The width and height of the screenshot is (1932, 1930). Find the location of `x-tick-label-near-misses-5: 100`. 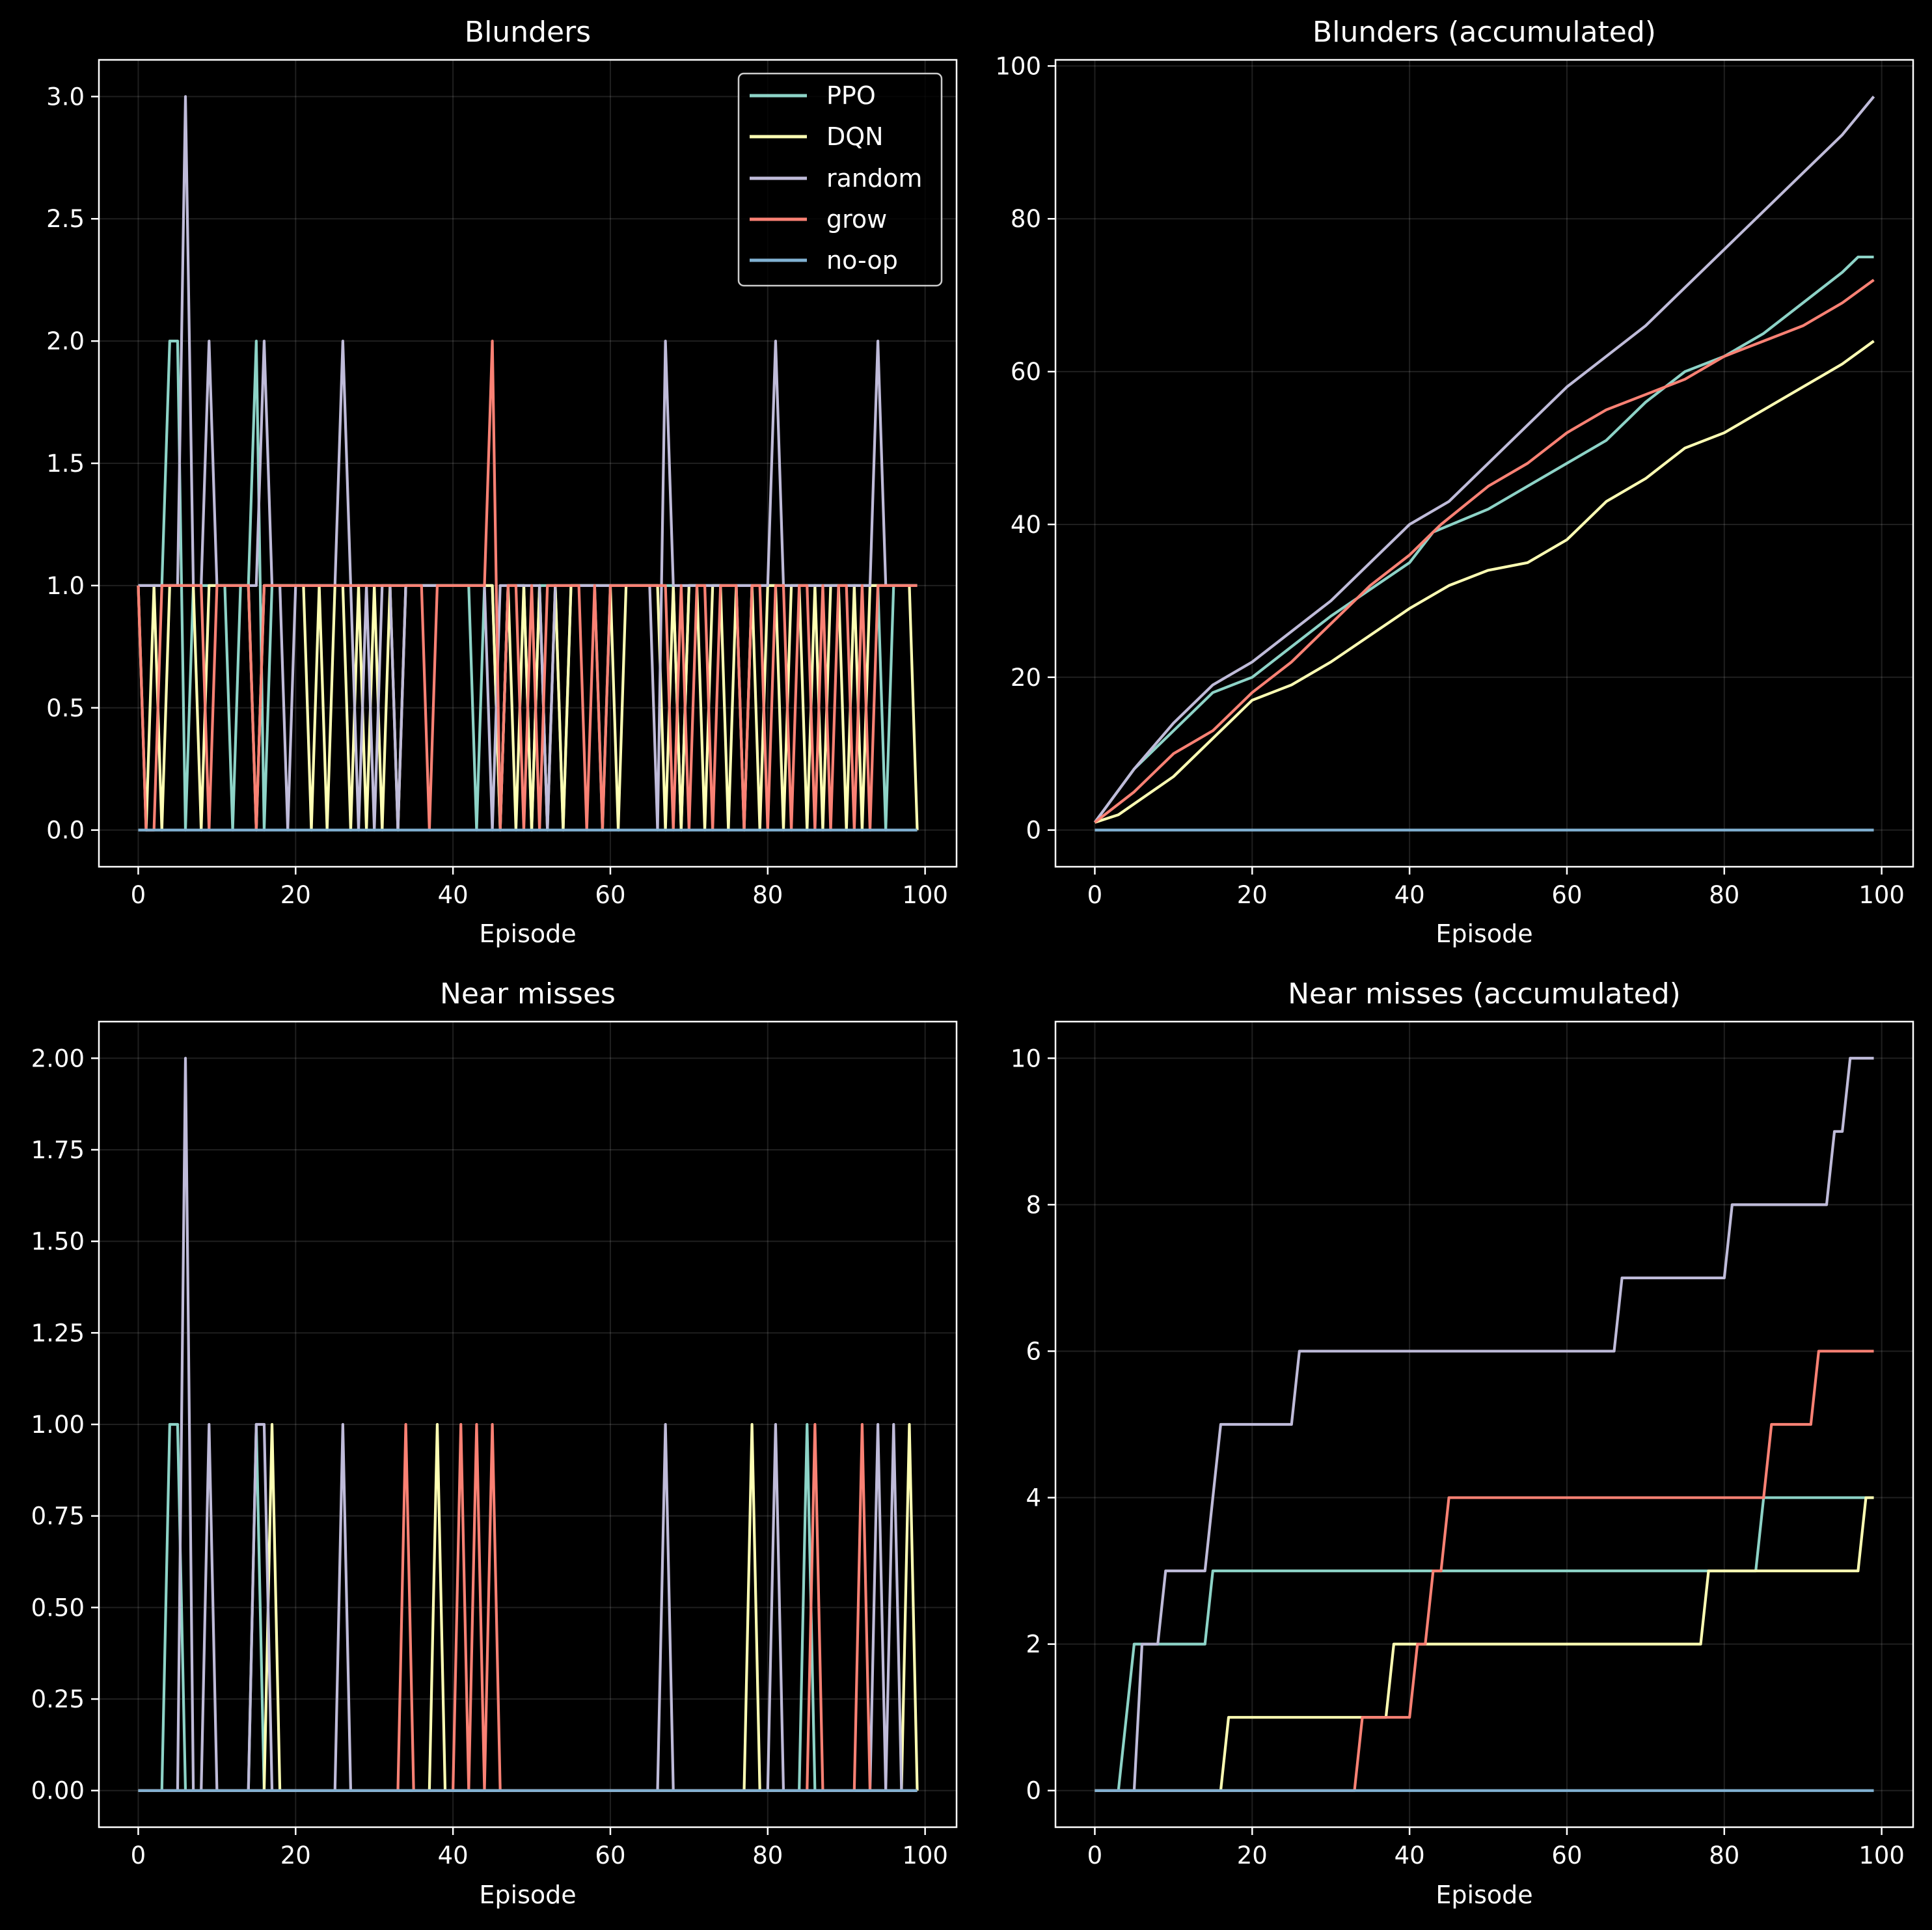

x-tick-label-near-misses-5: 100 is located at coordinates (925, 1855).